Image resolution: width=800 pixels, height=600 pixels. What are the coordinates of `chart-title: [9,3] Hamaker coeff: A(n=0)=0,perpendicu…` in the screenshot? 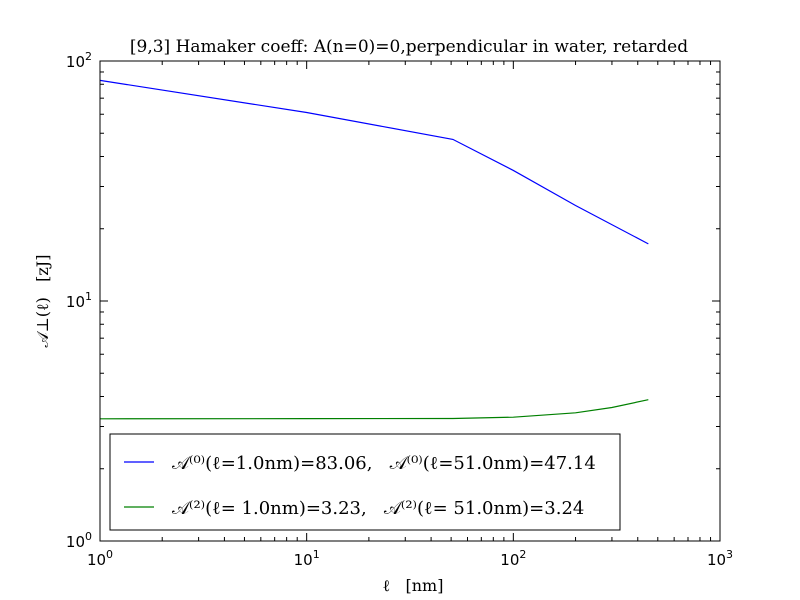 It's located at (409, 47).